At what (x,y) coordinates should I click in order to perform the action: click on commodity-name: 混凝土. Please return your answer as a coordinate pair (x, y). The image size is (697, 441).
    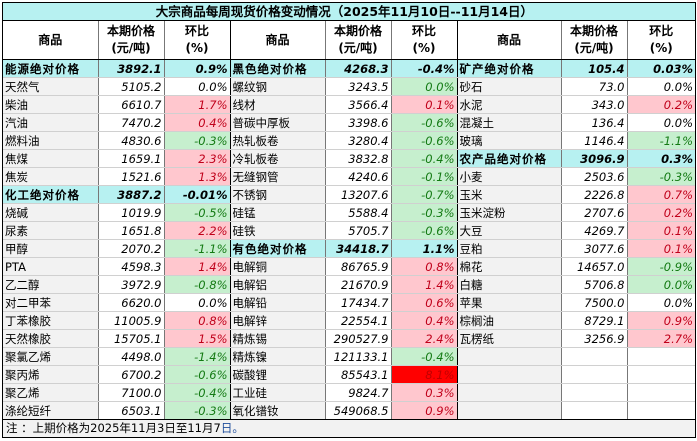
    Looking at the image, I should click on (508, 122).